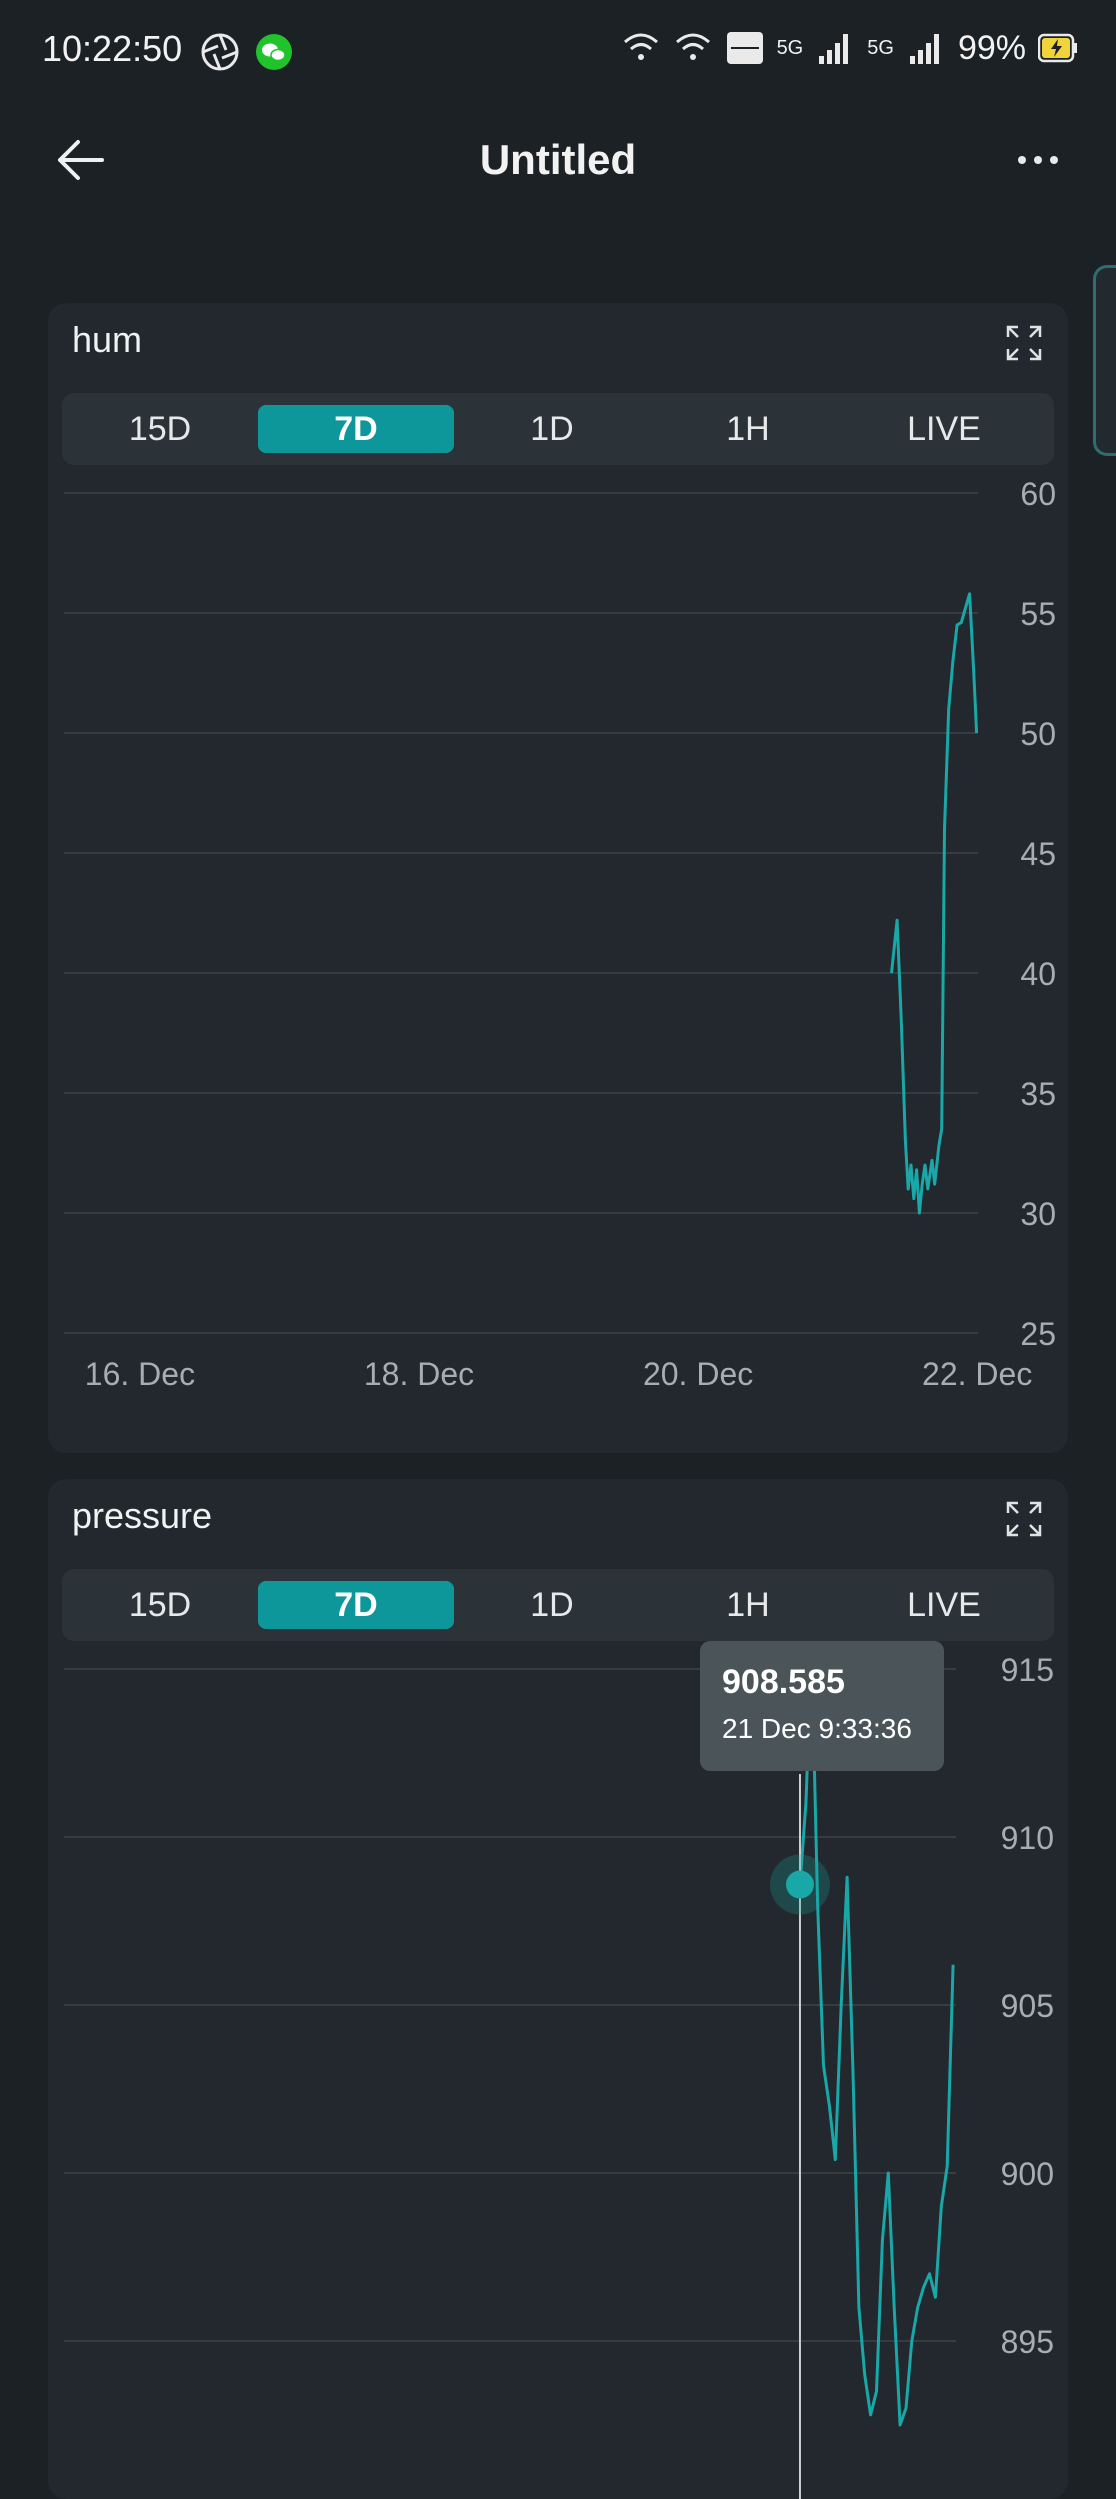 This screenshot has width=1116, height=2499. Describe the element at coordinates (1027, 2342) in the screenshot. I see `y-tick-label: 895` at that location.